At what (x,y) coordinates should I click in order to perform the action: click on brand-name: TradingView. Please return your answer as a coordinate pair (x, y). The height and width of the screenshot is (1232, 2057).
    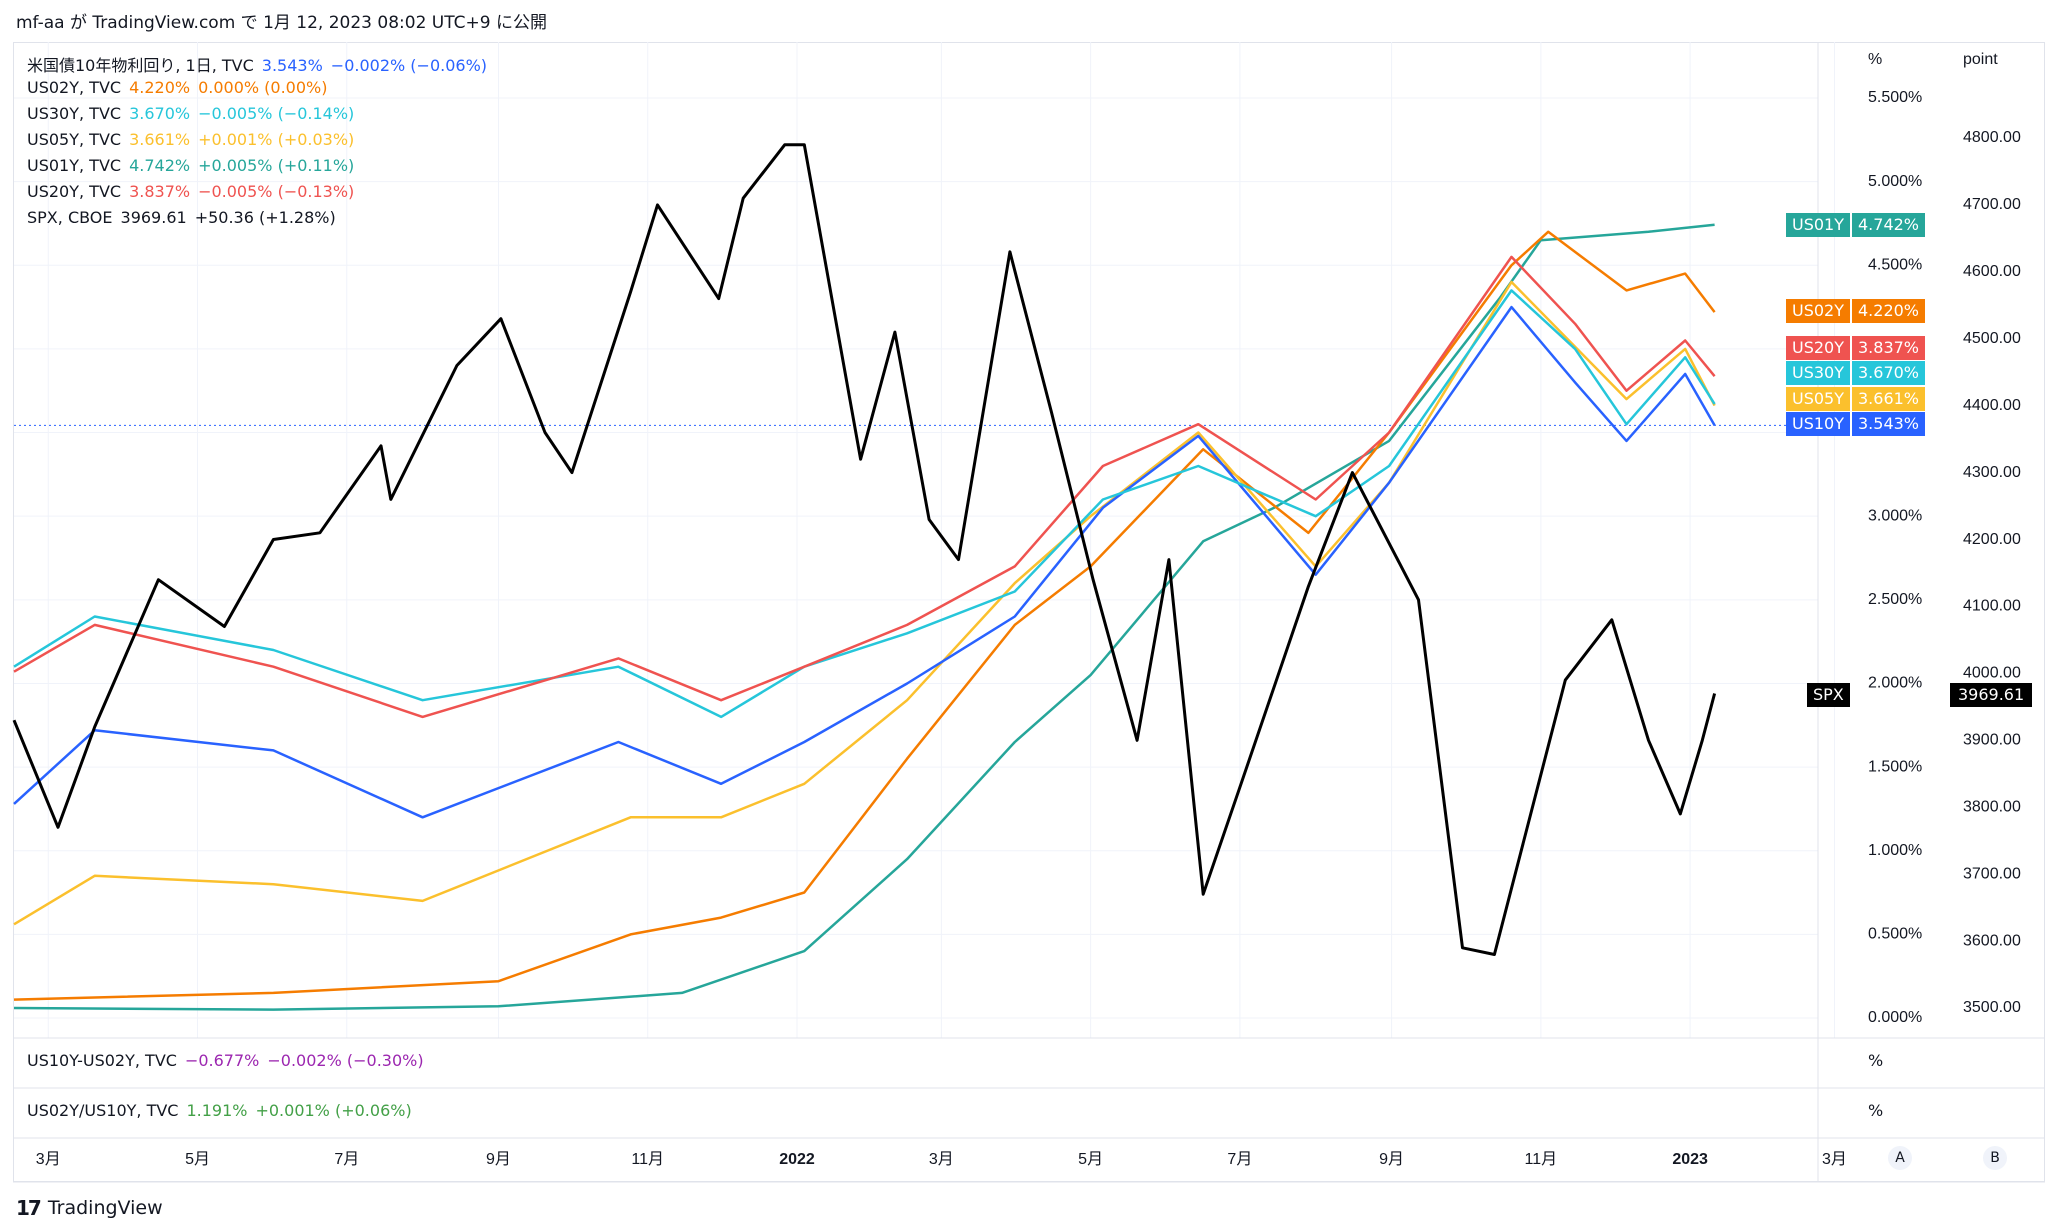
    Looking at the image, I should click on (105, 1208).